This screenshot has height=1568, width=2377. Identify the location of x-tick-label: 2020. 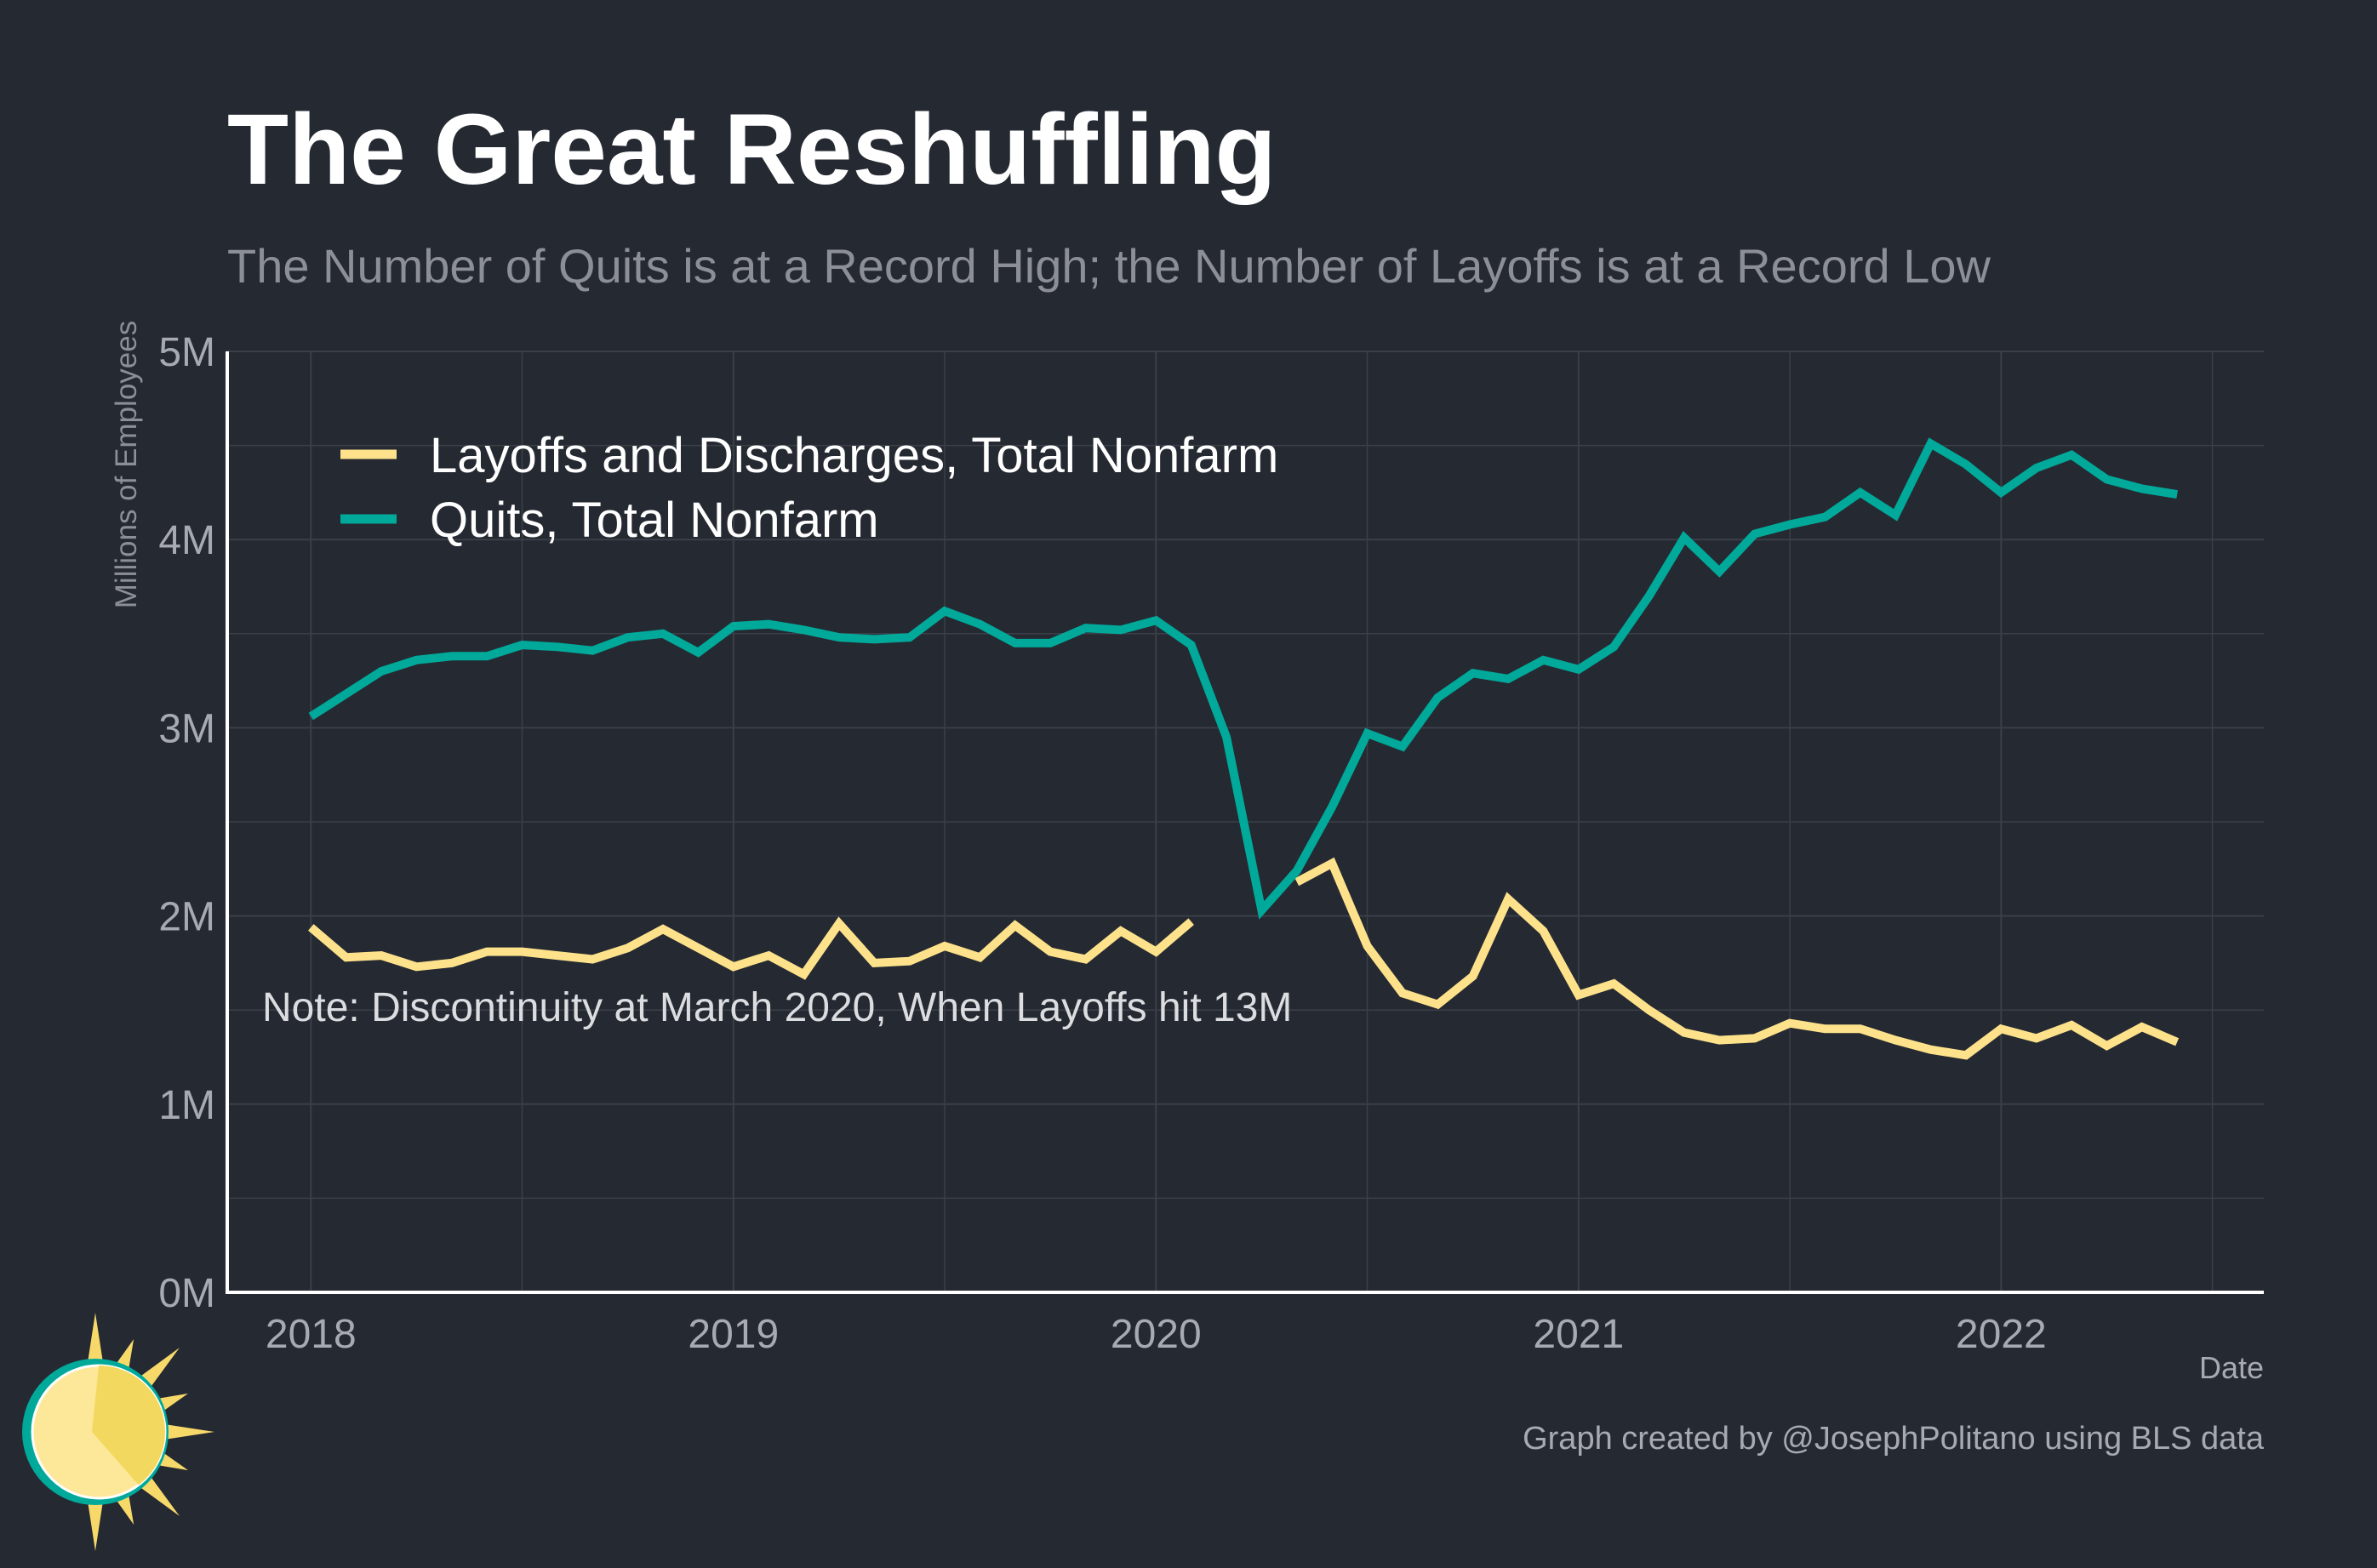
(1156, 1334).